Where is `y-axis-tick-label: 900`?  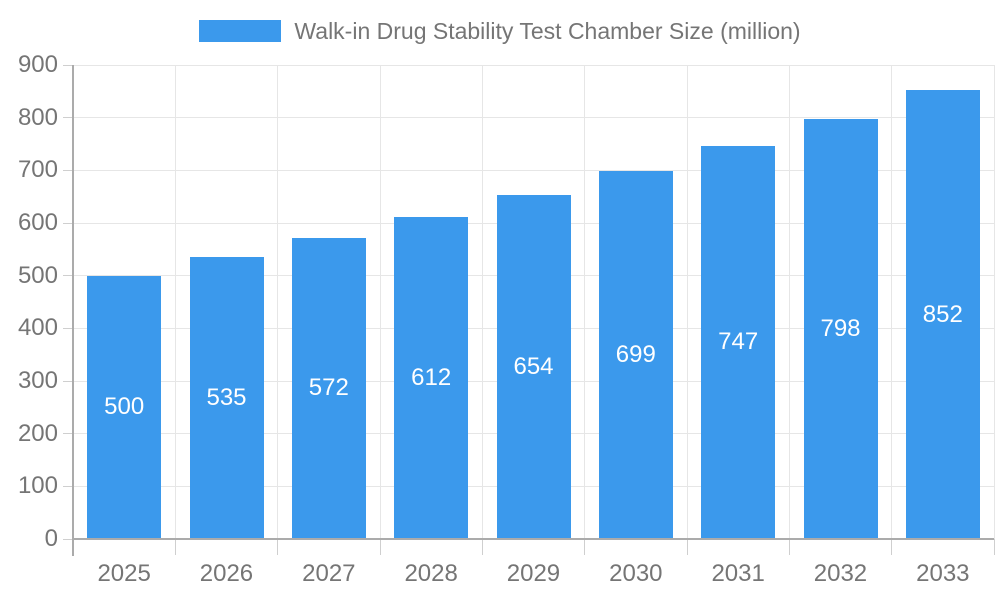
y-axis-tick-label: 900 is located at coordinates (37, 64).